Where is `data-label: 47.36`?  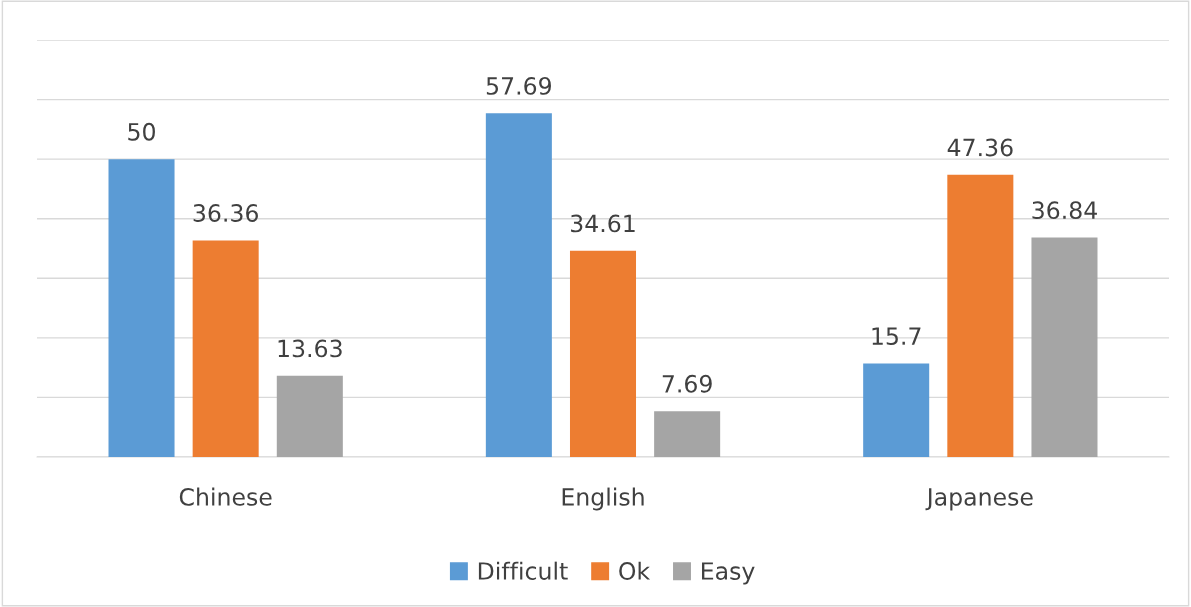
data-label: 47.36 is located at coordinates (980, 147).